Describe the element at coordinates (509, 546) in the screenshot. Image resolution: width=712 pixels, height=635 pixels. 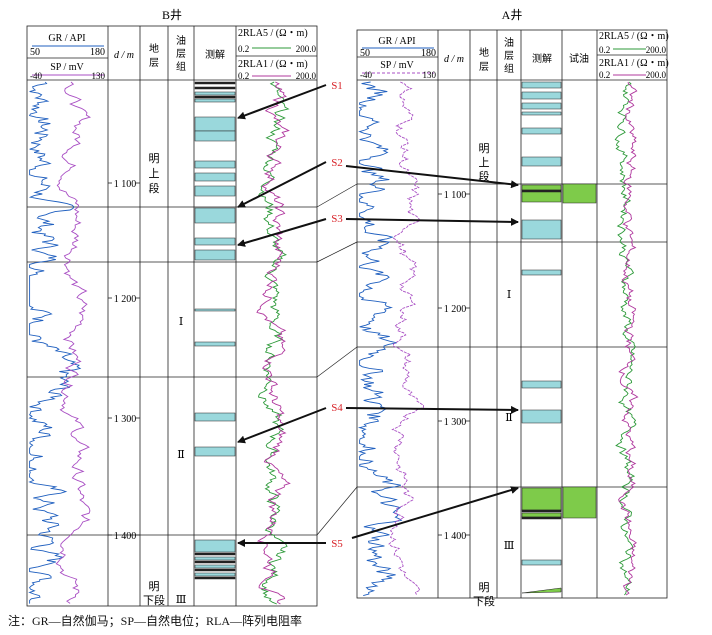
I see `a-oil-group-3: Ⅲ` at that location.